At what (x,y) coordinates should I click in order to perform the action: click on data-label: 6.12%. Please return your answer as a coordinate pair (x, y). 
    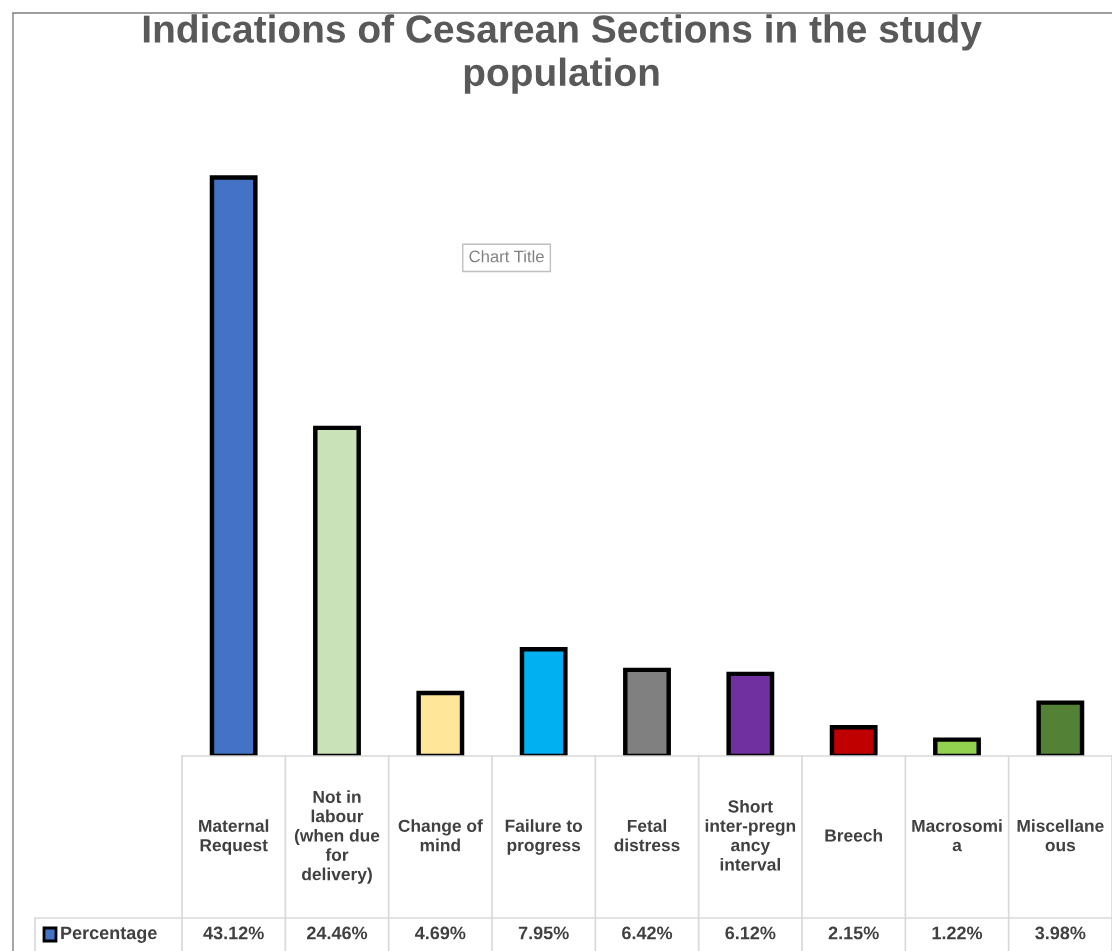
    Looking at the image, I should click on (750, 933).